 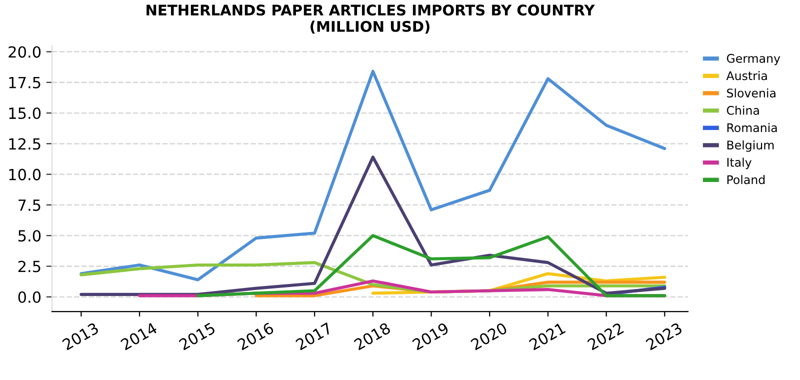 I want to click on y-tick-label: 17.5, so click(x=24, y=82).